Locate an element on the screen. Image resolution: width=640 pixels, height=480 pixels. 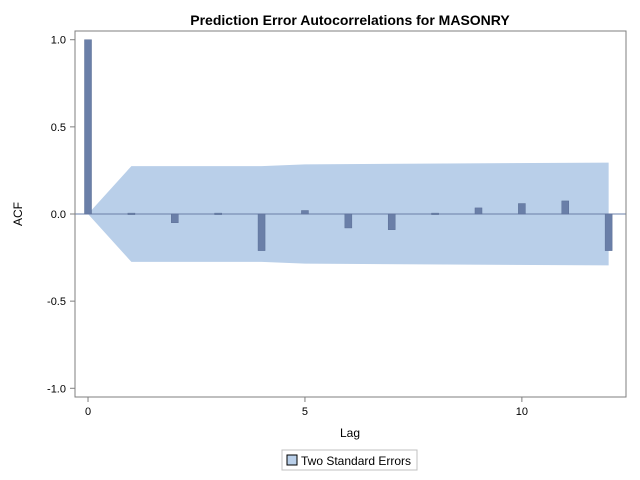
y-tick-label: -1.0 is located at coordinates (56, 389).